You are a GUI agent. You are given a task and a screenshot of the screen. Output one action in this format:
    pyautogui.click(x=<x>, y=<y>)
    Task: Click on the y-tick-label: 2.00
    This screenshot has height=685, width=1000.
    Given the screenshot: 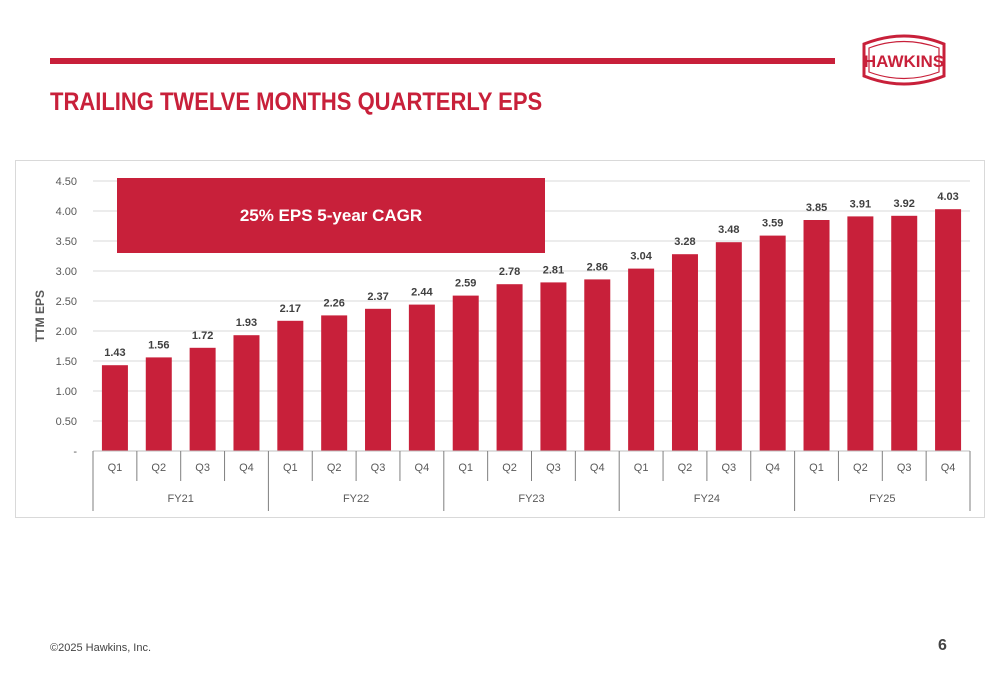 What is the action you would take?
    pyautogui.click(x=66, y=332)
    